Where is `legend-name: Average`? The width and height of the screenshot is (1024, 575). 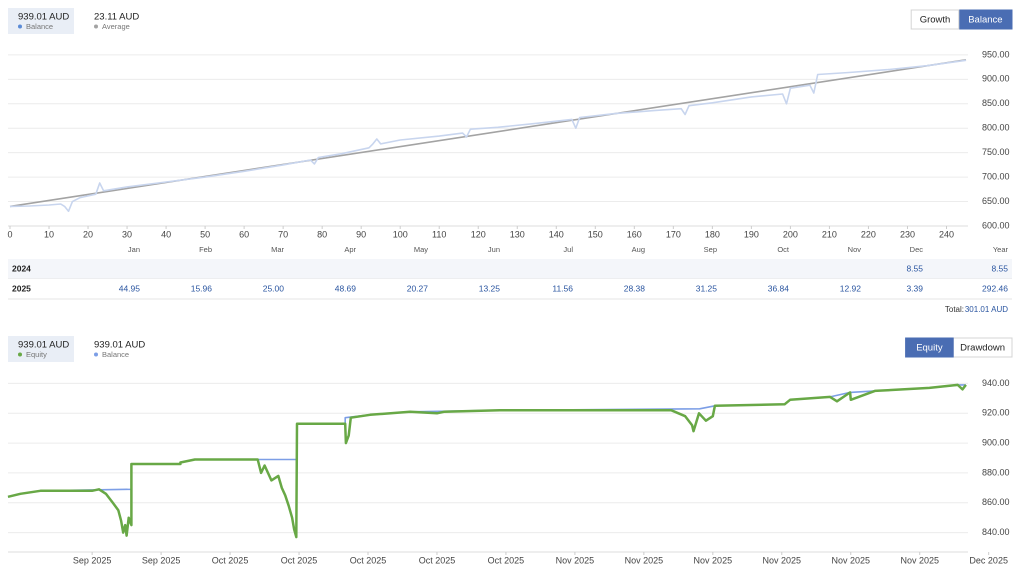 legend-name: Average is located at coordinates (116, 26).